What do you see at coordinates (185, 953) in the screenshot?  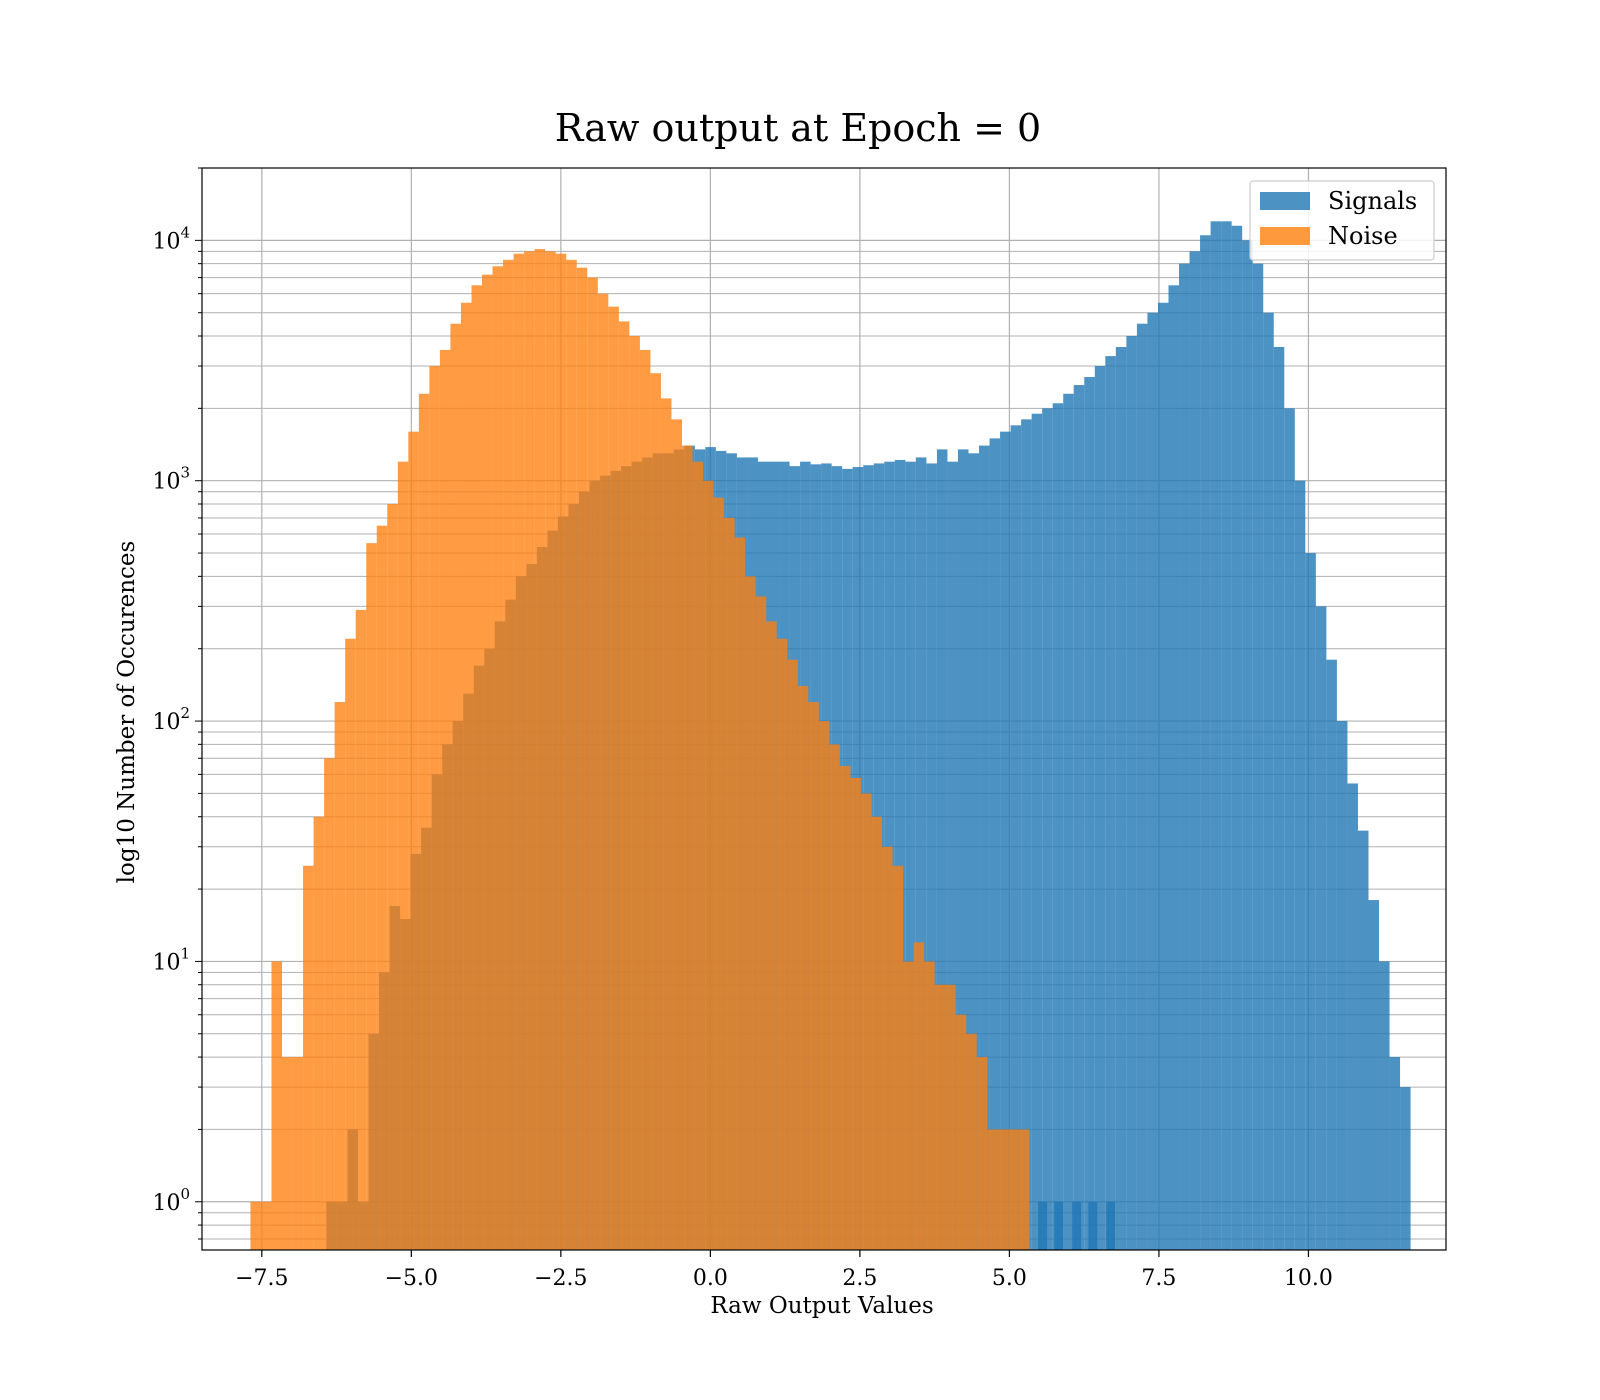 I see `y-tick-exponent: 1` at bounding box center [185, 953].